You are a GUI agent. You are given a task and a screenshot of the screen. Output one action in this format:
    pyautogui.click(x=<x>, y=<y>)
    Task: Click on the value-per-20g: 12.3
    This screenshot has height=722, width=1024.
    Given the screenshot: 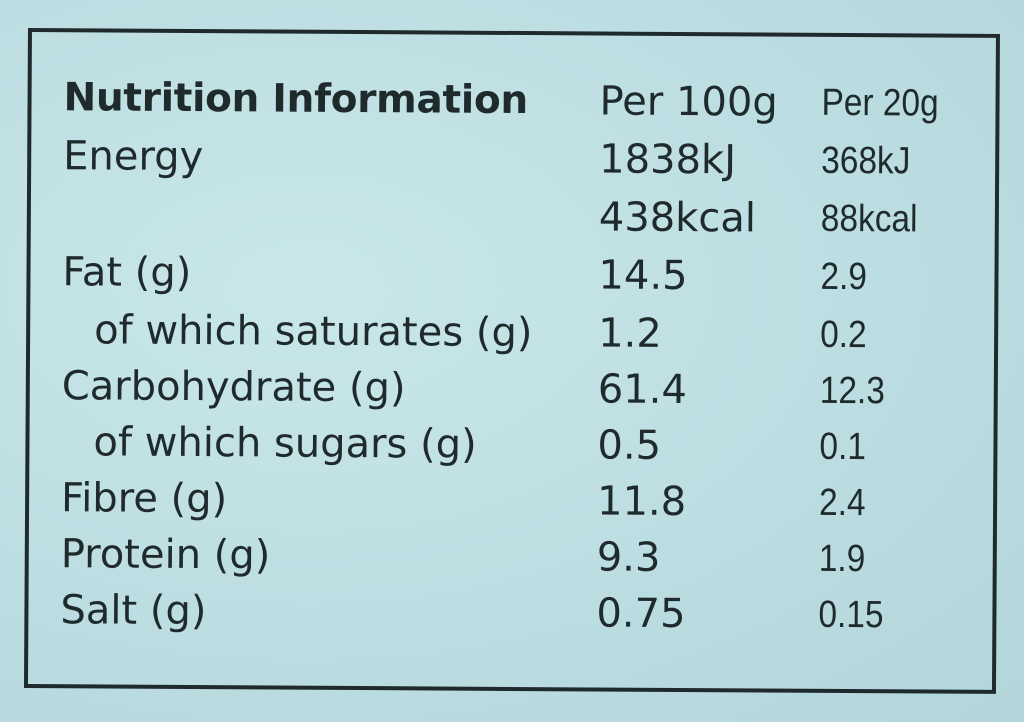 What is the action you would take?
    pyautogui.click(x=852, y=391)
    